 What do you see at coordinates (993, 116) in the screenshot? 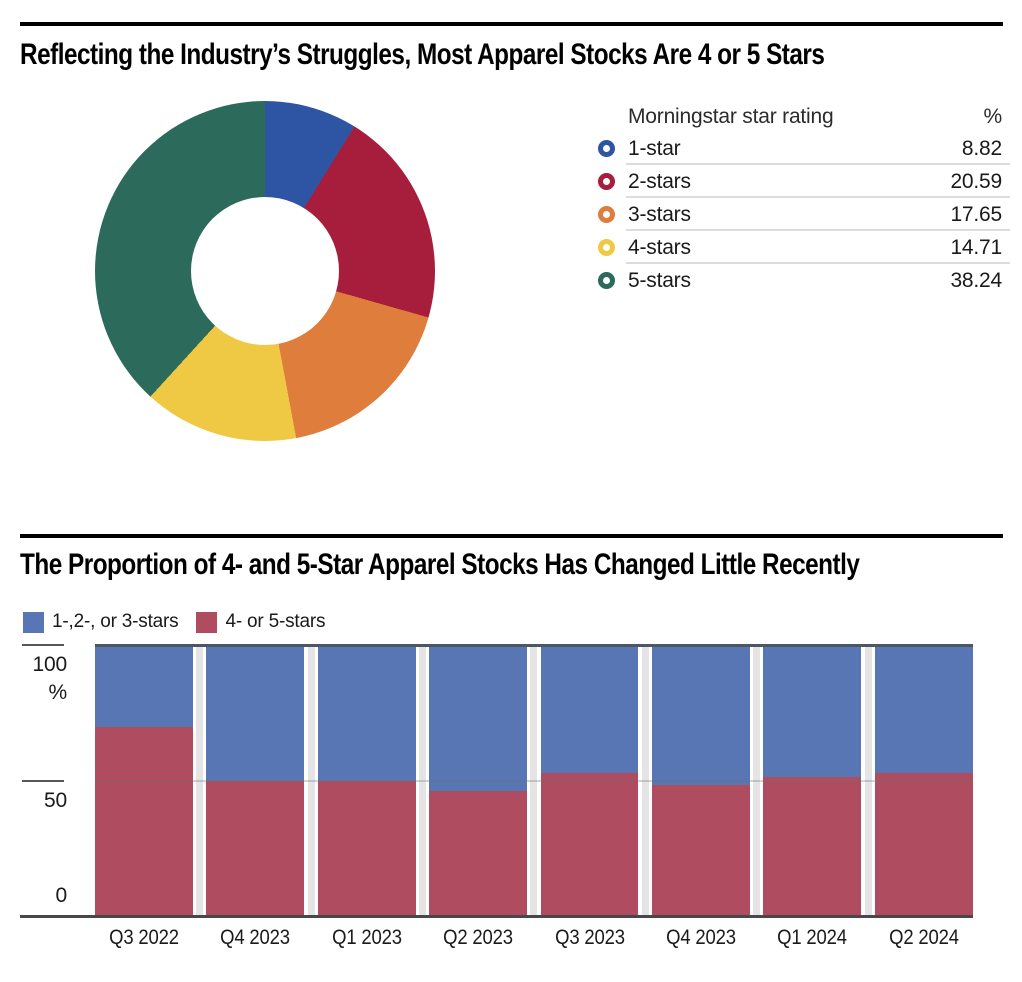
I see `table-header-percent: %` at bounding box center [993, 116].